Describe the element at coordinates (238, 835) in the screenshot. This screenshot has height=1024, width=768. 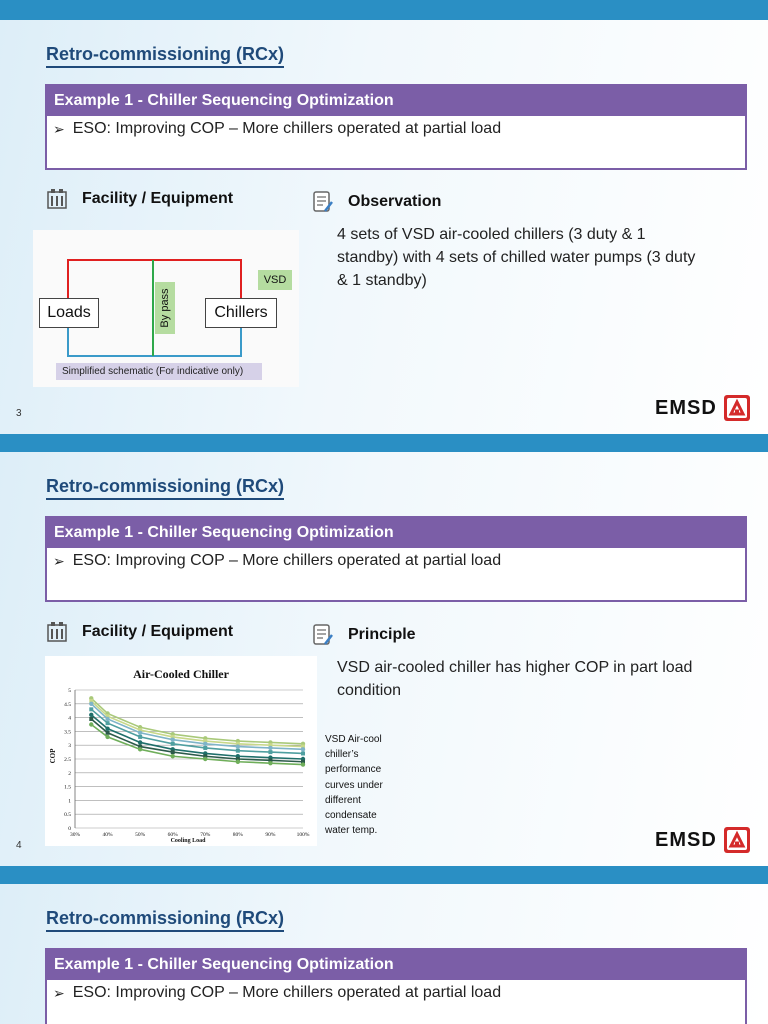
I see `x-tick-label: 80%` at that location.